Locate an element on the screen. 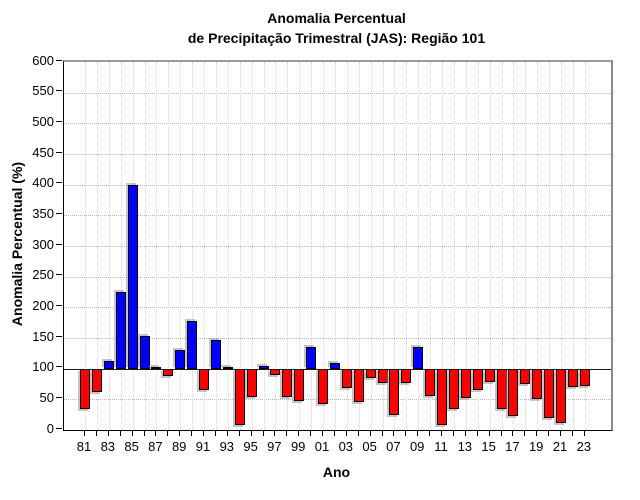 The image size is (640, 500). x-tick-label-05: 05 is located at coordinates (369, 446).